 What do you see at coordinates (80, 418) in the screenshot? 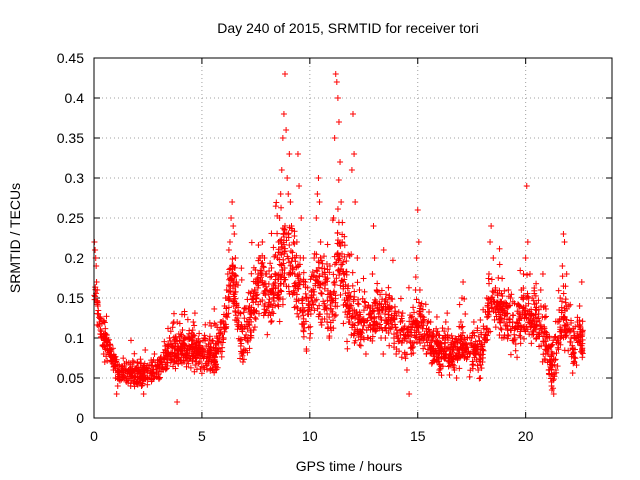
I see `y-tick-label: 0` at bounding box center [80, 418].